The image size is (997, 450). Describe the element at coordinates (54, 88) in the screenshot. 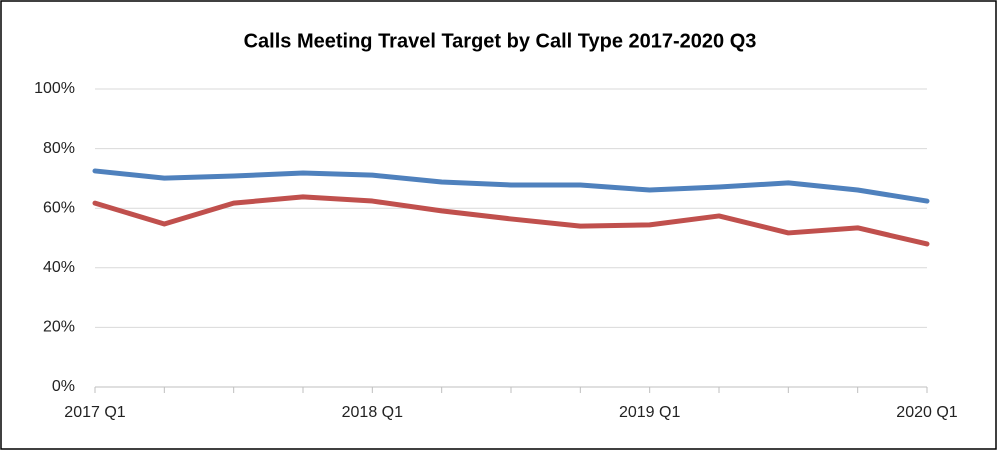

I see `y-tick-label: 100%` at that location.